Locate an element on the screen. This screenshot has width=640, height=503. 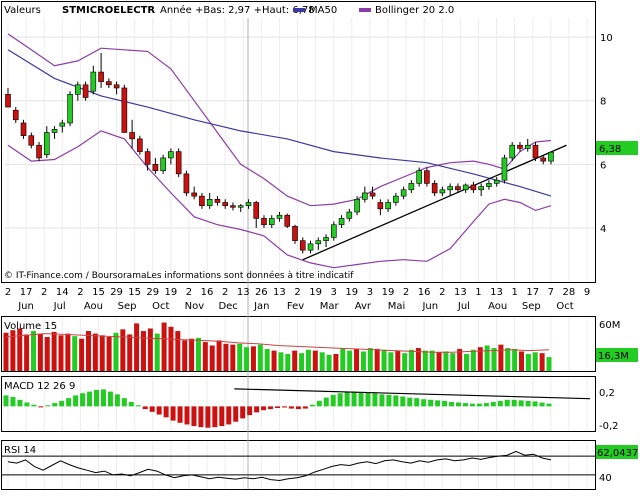
month-label: Nov is located at coordinates (195, 306).